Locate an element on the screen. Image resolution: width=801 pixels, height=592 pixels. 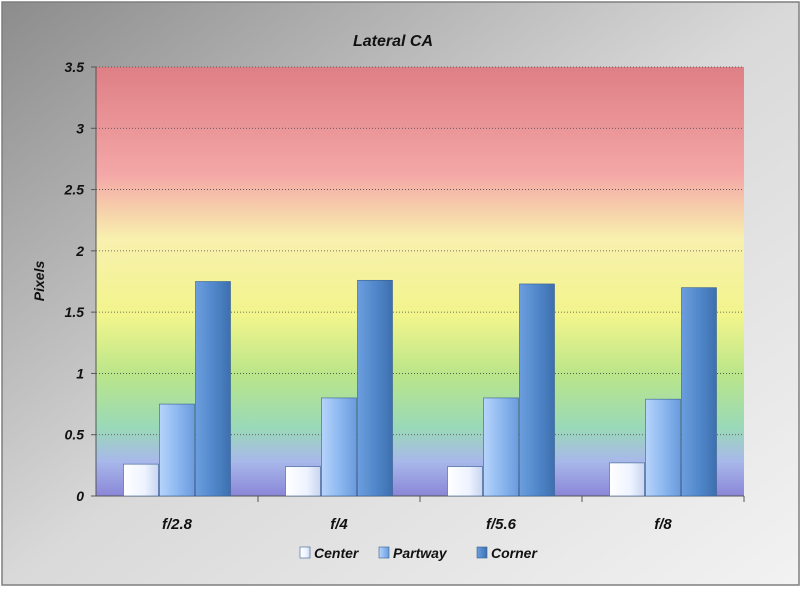
legend-label-corner: Corner is located at coordinates (514, 553).